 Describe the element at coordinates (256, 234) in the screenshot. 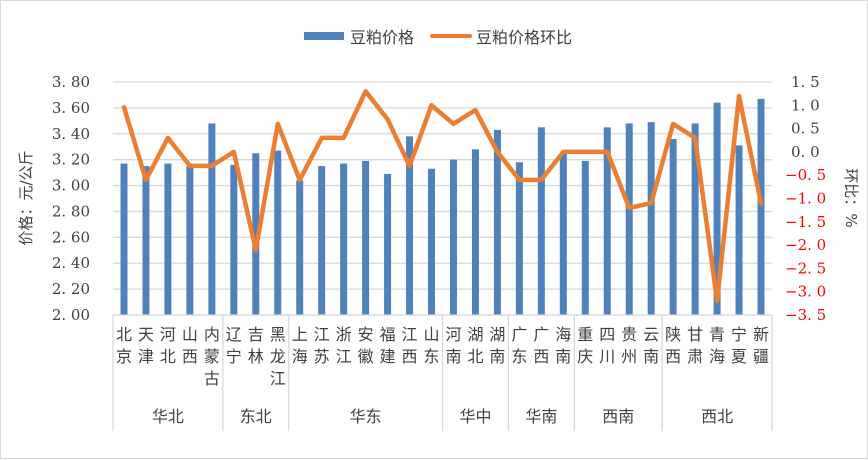

I see `bar-吉林` at that location.